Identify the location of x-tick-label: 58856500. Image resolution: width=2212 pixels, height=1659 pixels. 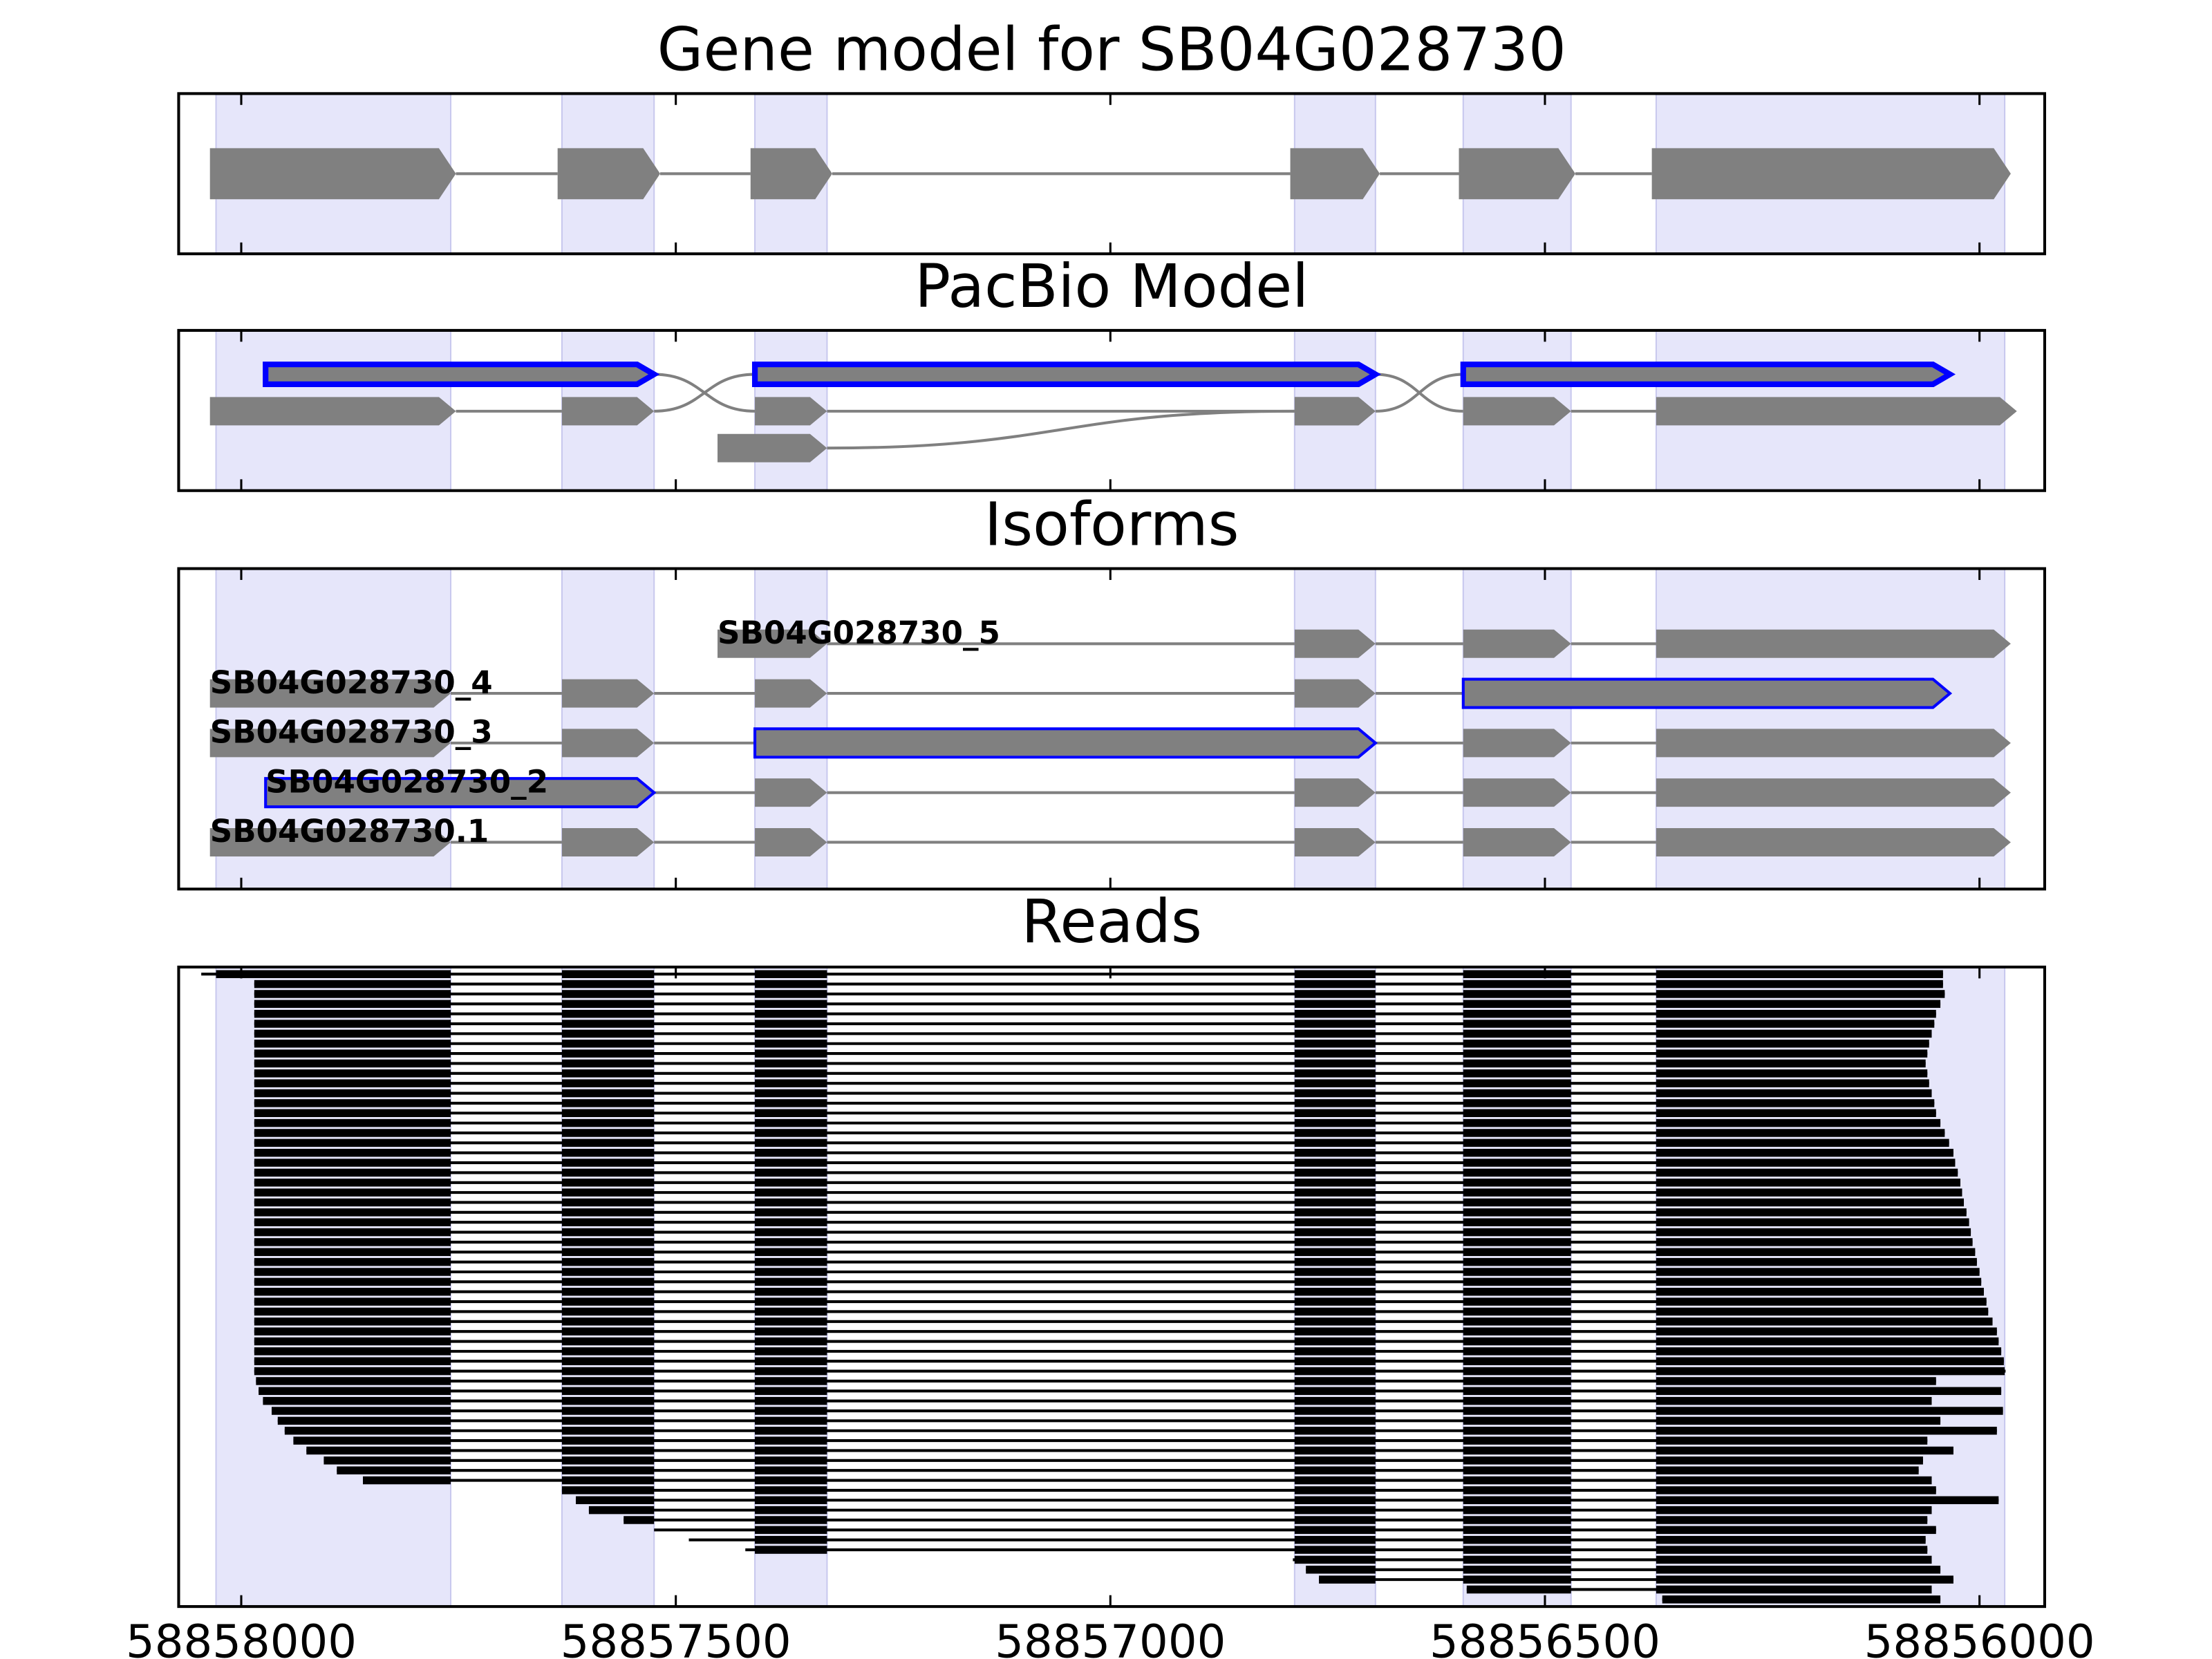
(1545, 1638).